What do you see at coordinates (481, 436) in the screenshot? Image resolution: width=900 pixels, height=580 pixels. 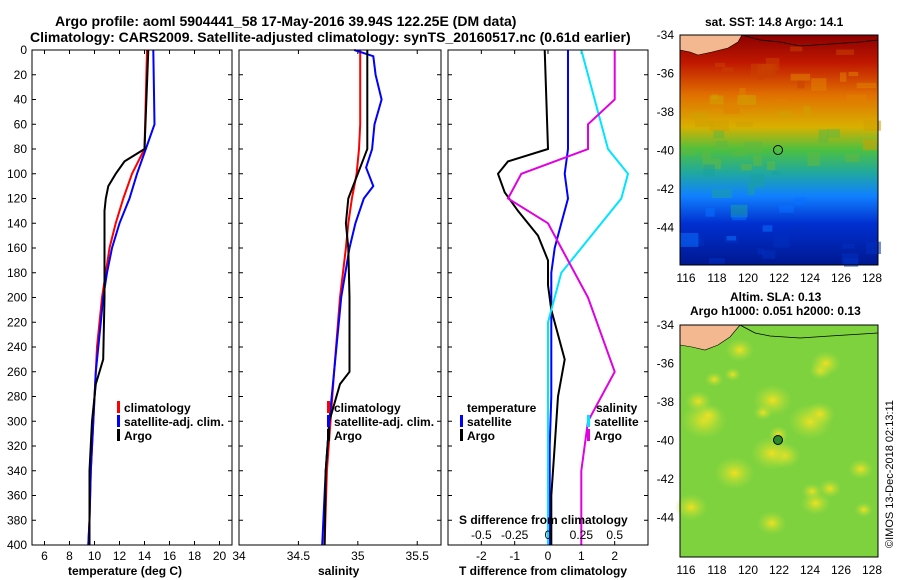 I see `legend-t-argo: Argo` at bounding box center [481, 436].